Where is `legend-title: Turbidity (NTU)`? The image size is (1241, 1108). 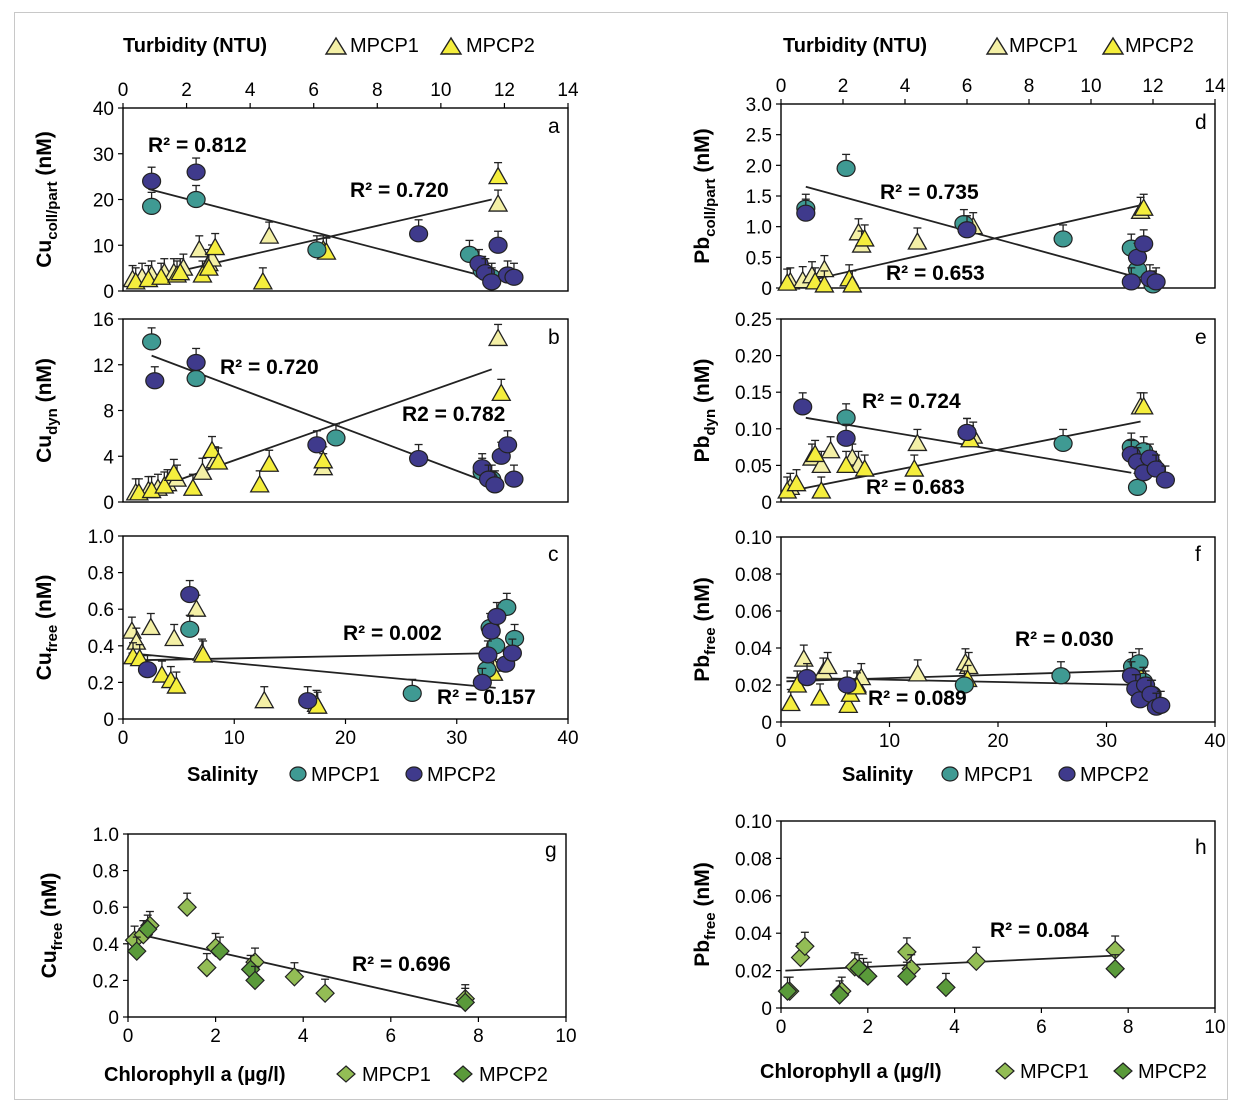 legend-title: Turbidity (NTU) is located at coordinates (195, 46).